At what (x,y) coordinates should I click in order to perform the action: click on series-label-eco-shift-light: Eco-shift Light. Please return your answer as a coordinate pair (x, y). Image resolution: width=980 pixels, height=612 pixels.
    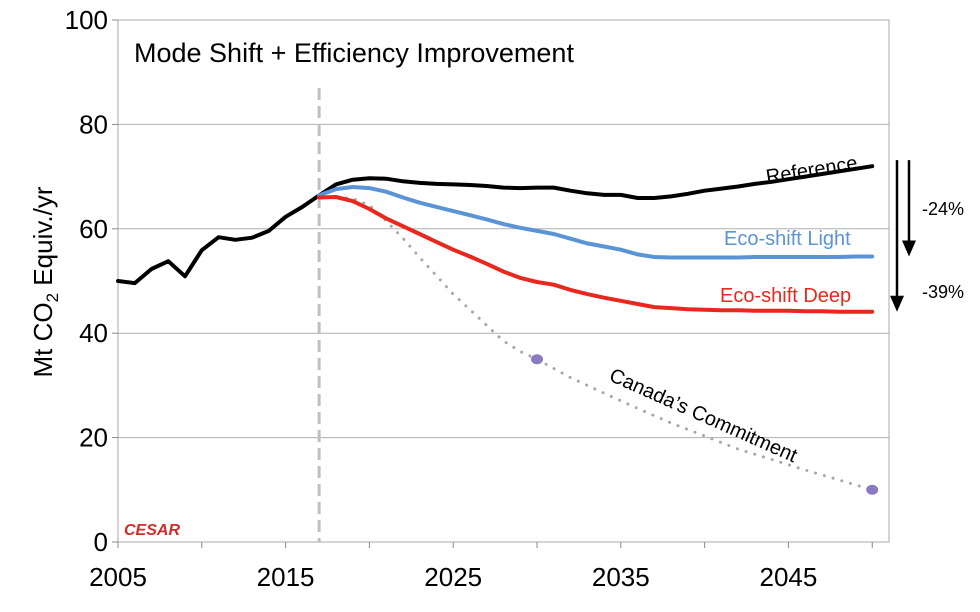
    Looking at the image, I should click on (787, 239).